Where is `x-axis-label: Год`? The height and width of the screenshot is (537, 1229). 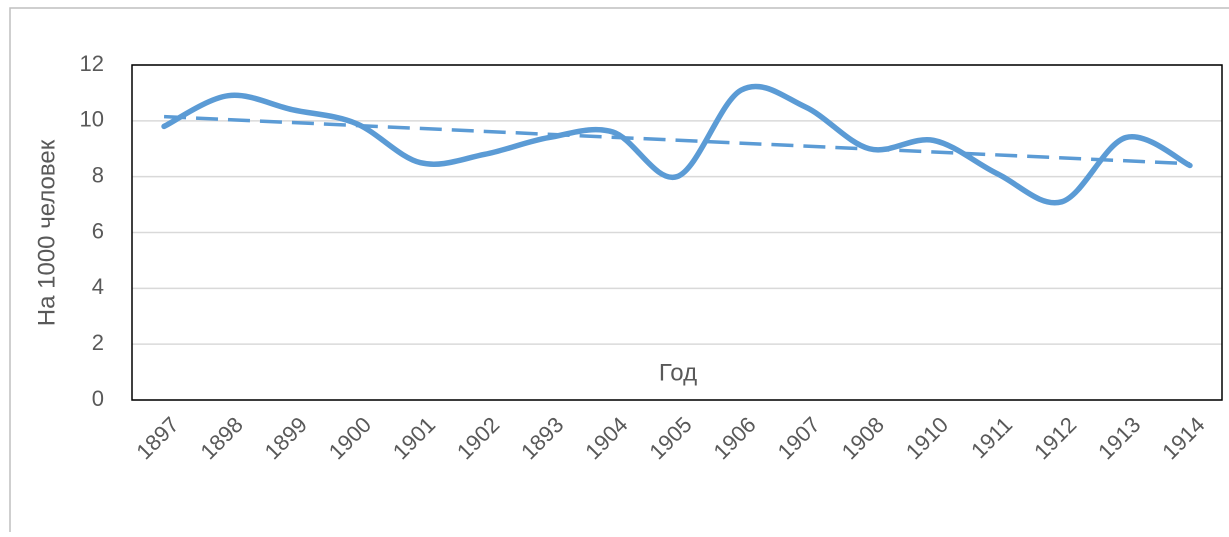
x-axis-label: Год is located at coordinates (678, 372).